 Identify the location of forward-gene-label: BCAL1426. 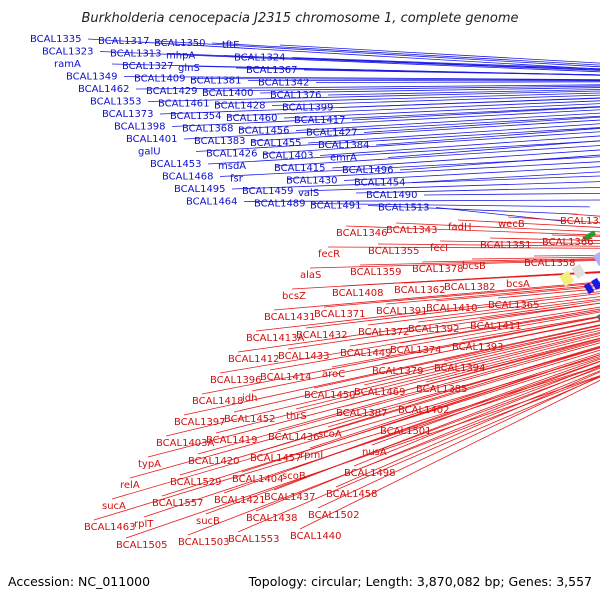
(232, 154).